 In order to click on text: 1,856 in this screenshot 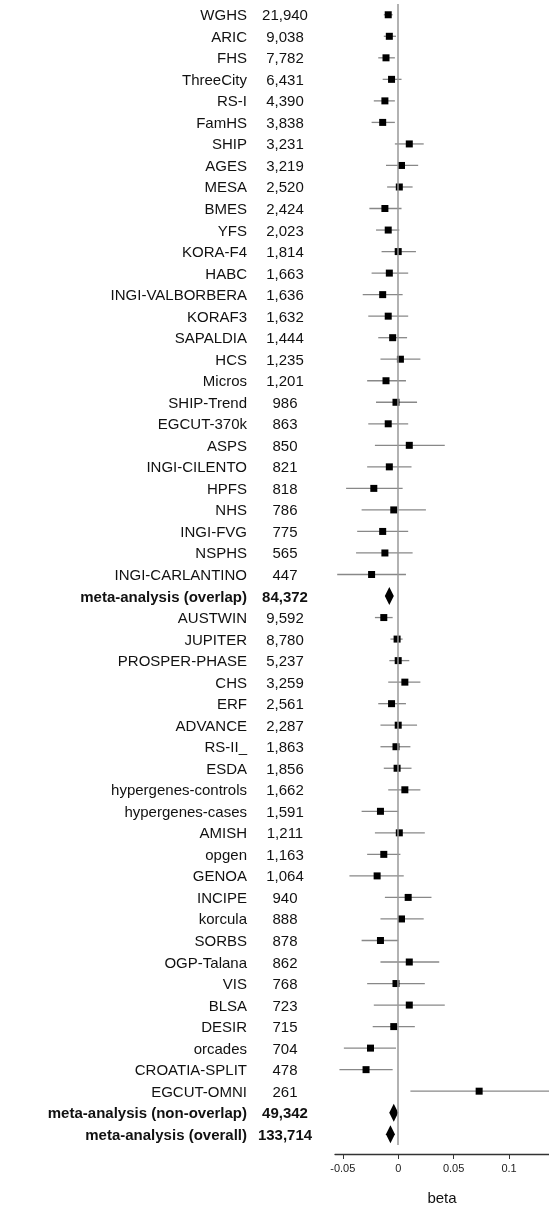, I will do `click(285, 768)`.